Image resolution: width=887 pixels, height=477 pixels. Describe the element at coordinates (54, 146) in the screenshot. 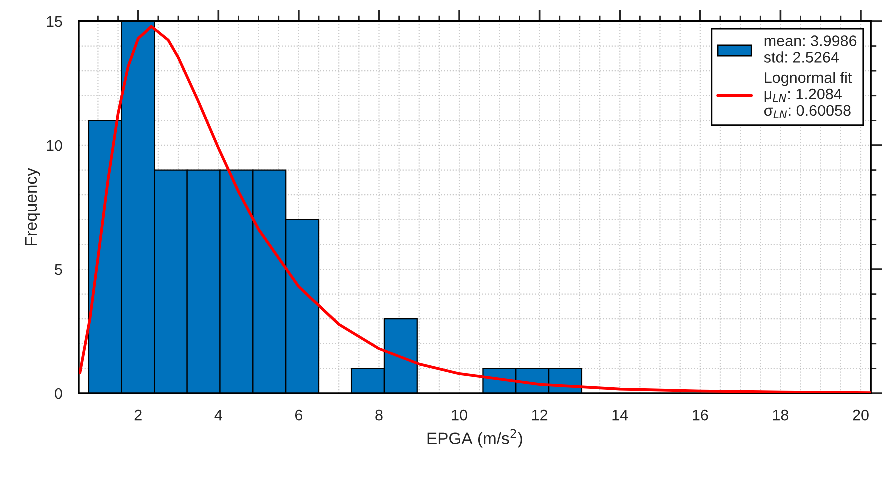

I see `y-tick-label: 10` at that location.